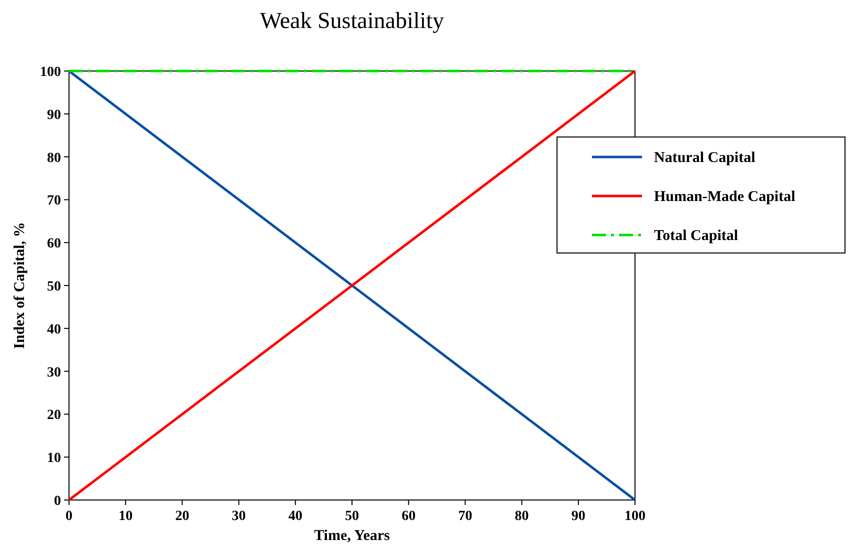 The width and height of the screenshot is (856, 556). What do you see at coordinates (54, 372) in the screenshot?
I see `y-tick-label: 30` at bounding box center [54, 372].